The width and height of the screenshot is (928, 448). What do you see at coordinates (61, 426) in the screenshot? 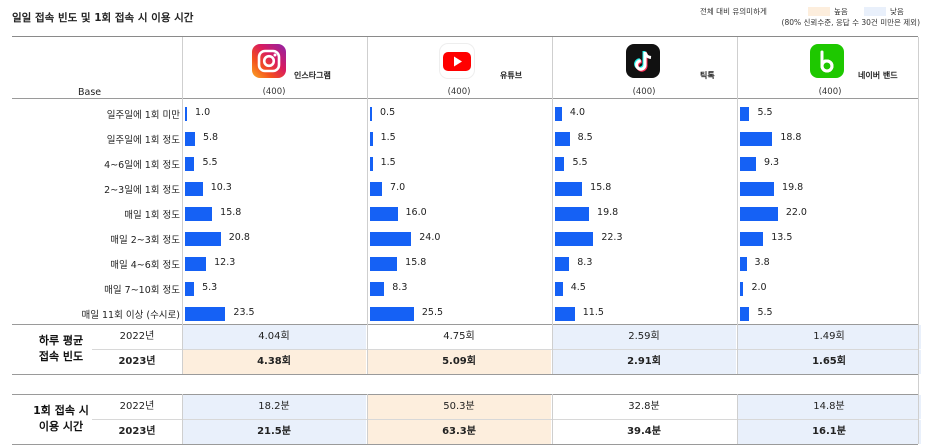
I see `summary-section-label-line2: 이용 시간` at bounding box center [61, 426].